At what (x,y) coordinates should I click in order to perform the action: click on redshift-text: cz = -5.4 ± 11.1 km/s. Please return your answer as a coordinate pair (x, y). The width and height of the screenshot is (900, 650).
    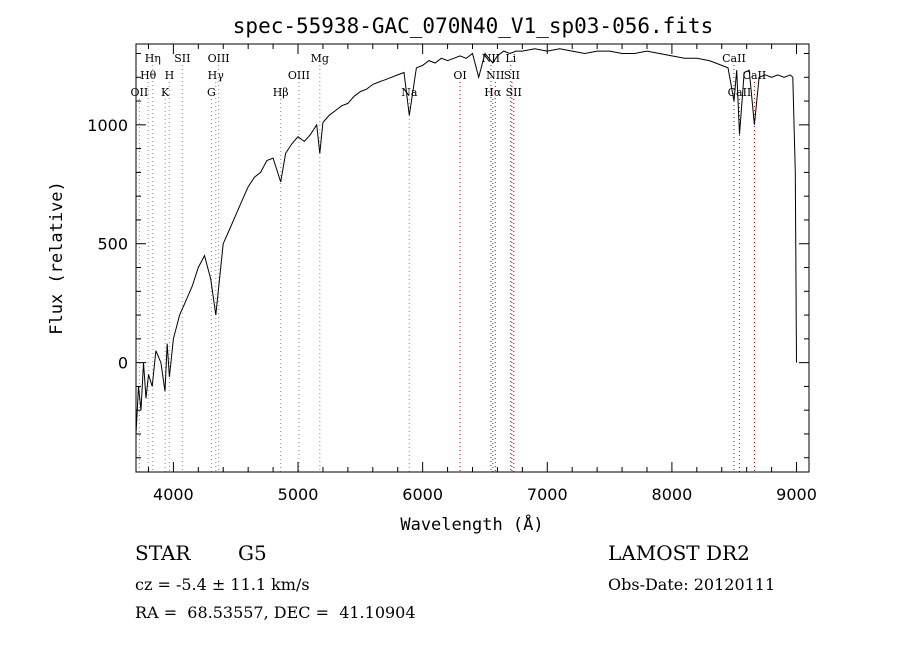
    Looking at the image, I should click on (222, 584).